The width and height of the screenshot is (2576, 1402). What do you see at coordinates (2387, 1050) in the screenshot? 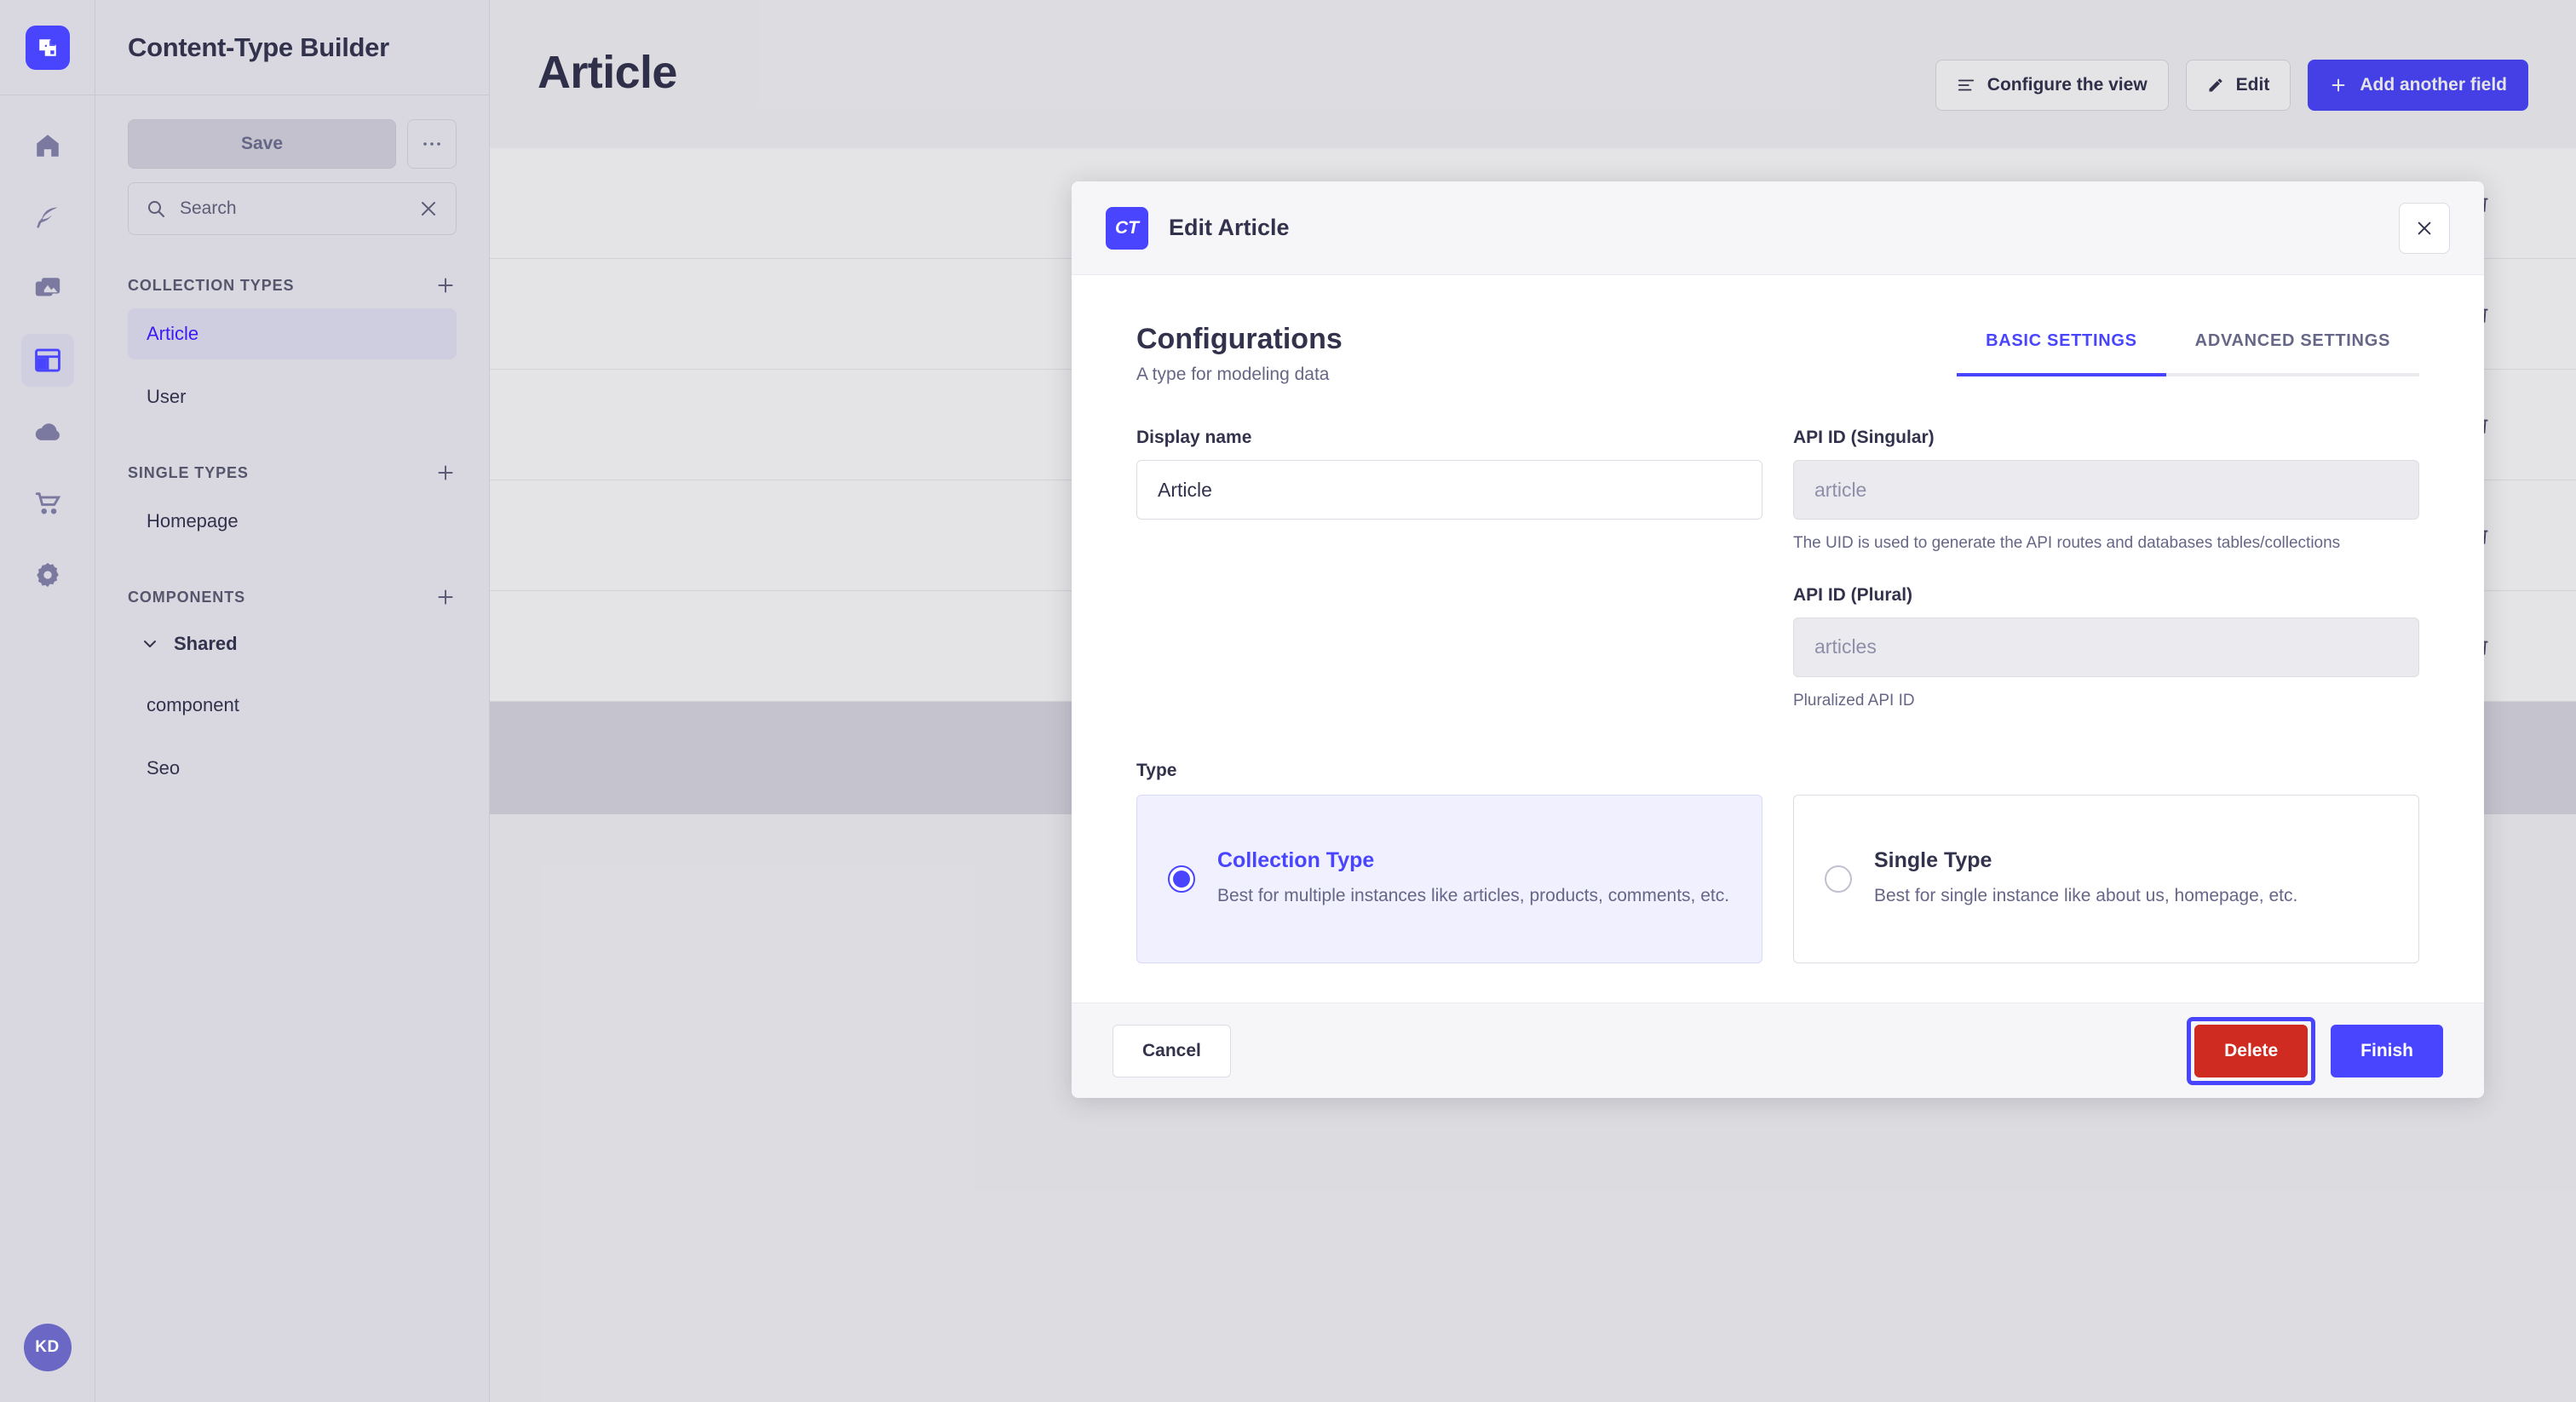
I see `finish-button: Finish` at bounding box center [2387, 1050].